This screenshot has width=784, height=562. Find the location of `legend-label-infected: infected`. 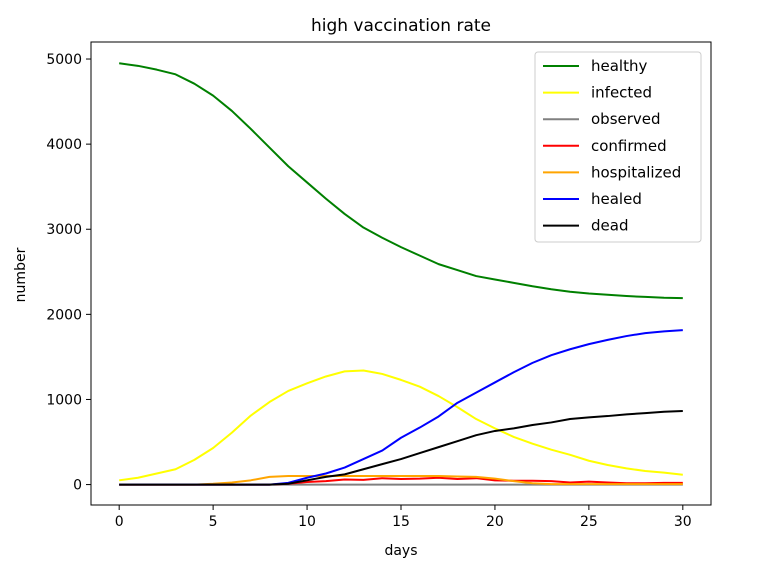

legend-label-infected: infected is located at coordinates (621, 93).